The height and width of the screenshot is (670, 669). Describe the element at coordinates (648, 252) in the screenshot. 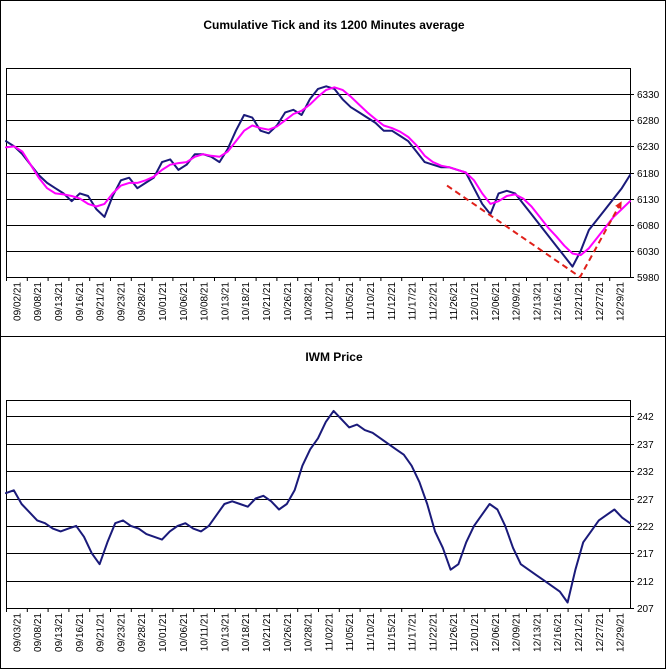

I see `y-tick-label: 6030` at that location.